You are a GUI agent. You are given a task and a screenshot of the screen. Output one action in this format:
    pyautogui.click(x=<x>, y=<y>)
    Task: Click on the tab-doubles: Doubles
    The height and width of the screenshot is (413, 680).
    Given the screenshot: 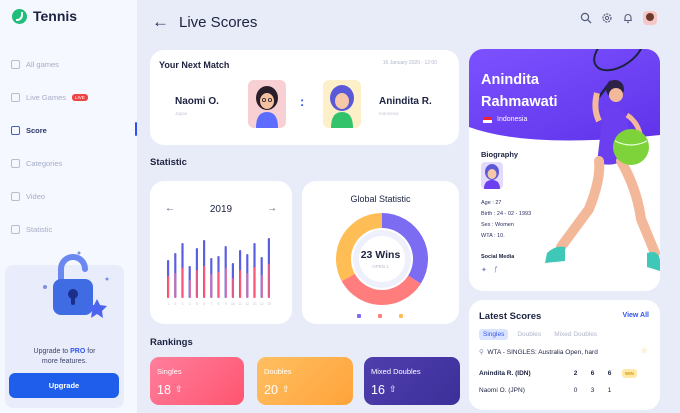 What is the action you would take?
    pyautogui.click(x=529, y=334)
    